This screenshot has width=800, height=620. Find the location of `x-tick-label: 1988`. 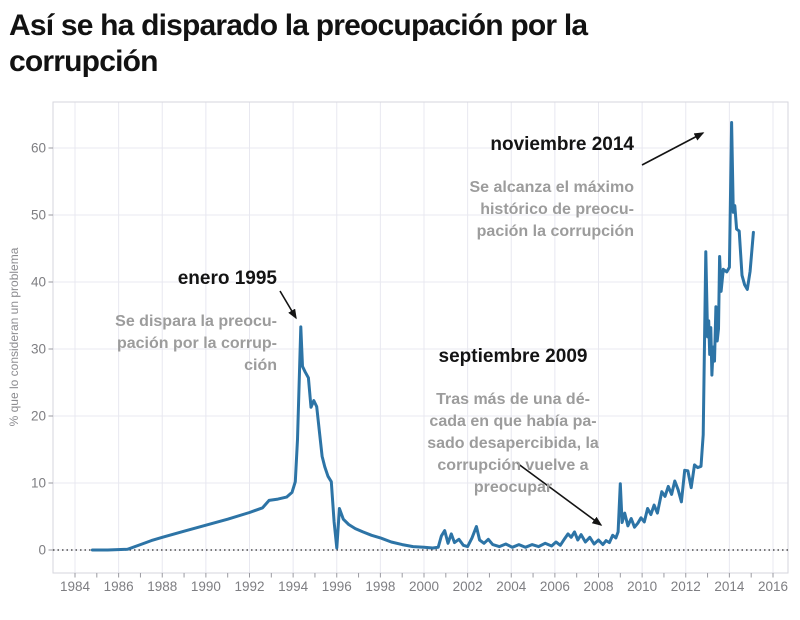

x-tick-label: 1988 is located at coordinates (162, 586).